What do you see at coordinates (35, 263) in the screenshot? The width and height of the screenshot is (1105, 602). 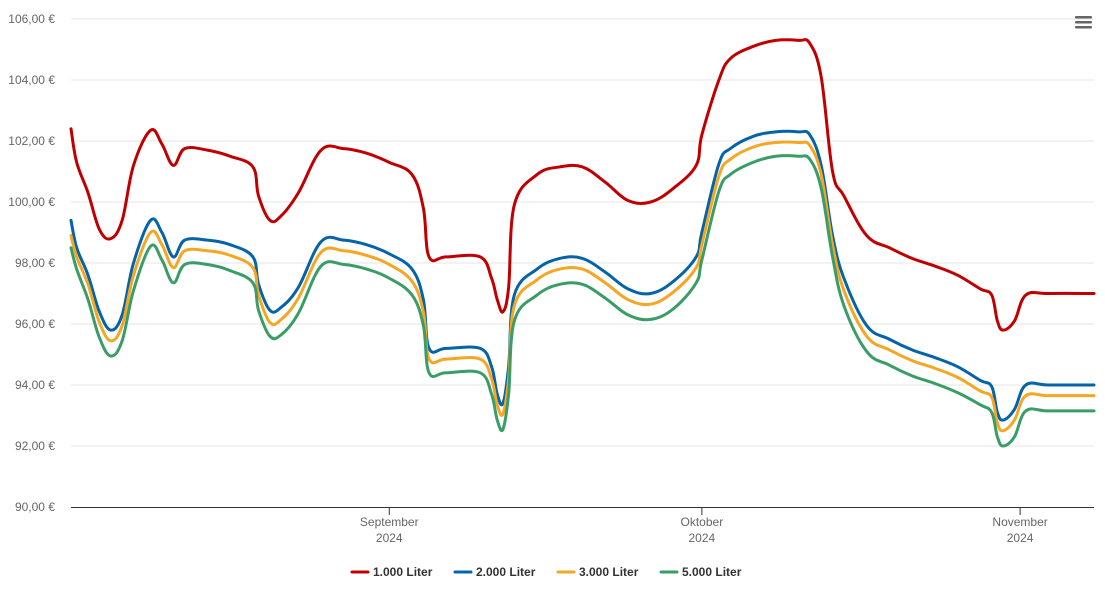 I see `y-tick-label: 98,00 €` at bounding box center [35, 263].